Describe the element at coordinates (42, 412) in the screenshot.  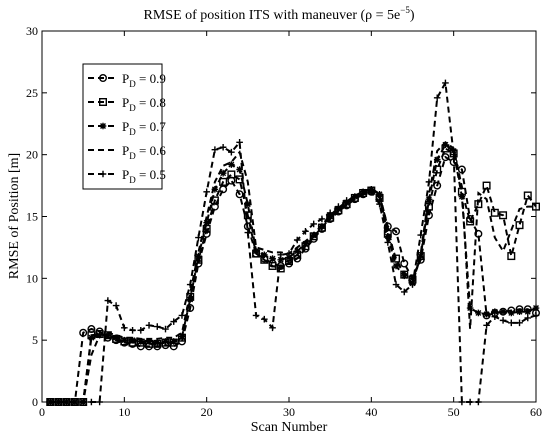
I see `x-tick-label: 0` at that location.